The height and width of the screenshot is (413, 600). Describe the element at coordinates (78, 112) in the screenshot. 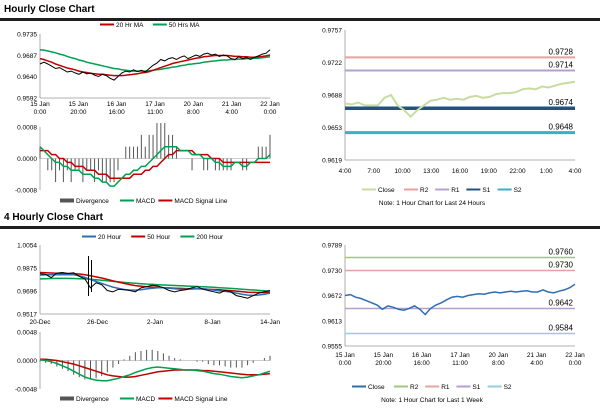

I see `hourly-price-x-tick: 20:00` at that location.